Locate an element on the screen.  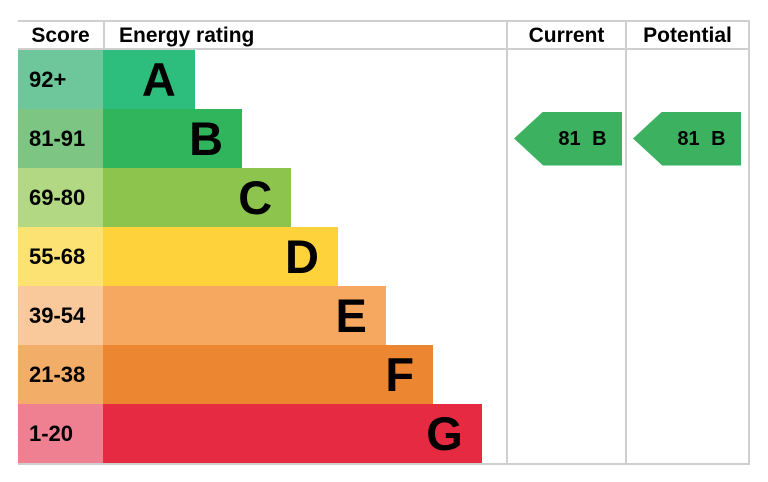
potential-rating-value: 81 B is located at coordinates (701, 138).